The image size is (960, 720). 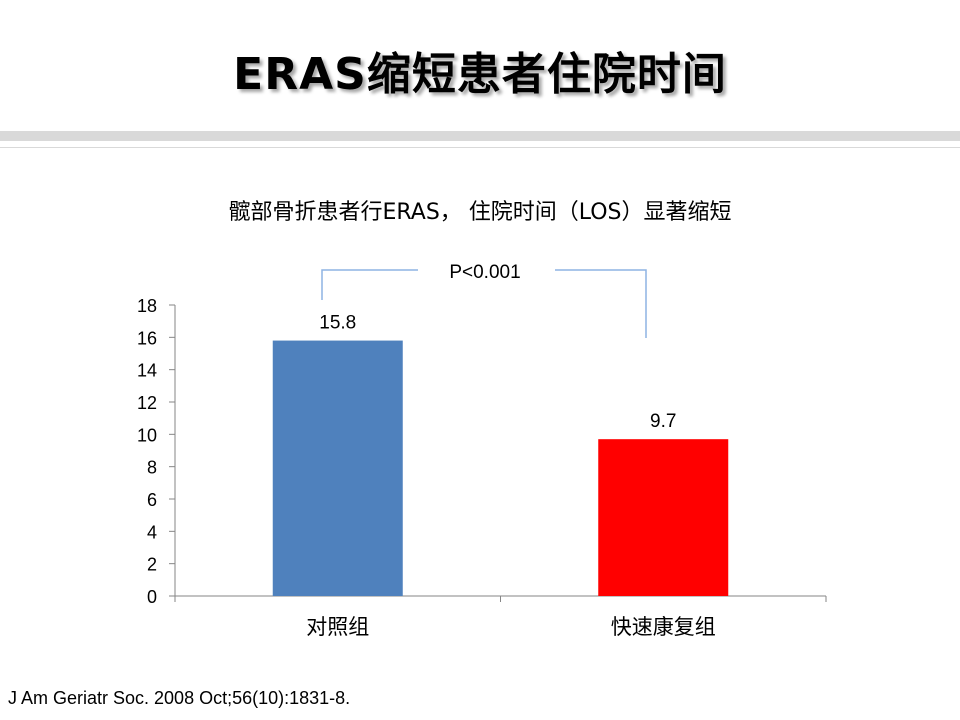 I want to click on y-tick-label: 6, so click(x=152, y=500).